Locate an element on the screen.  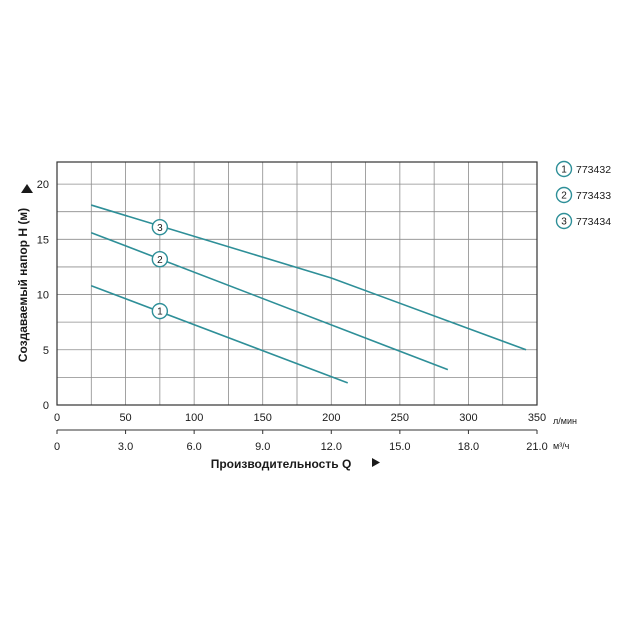
x-tick-label: 250 is located at coordinates (400, 418).